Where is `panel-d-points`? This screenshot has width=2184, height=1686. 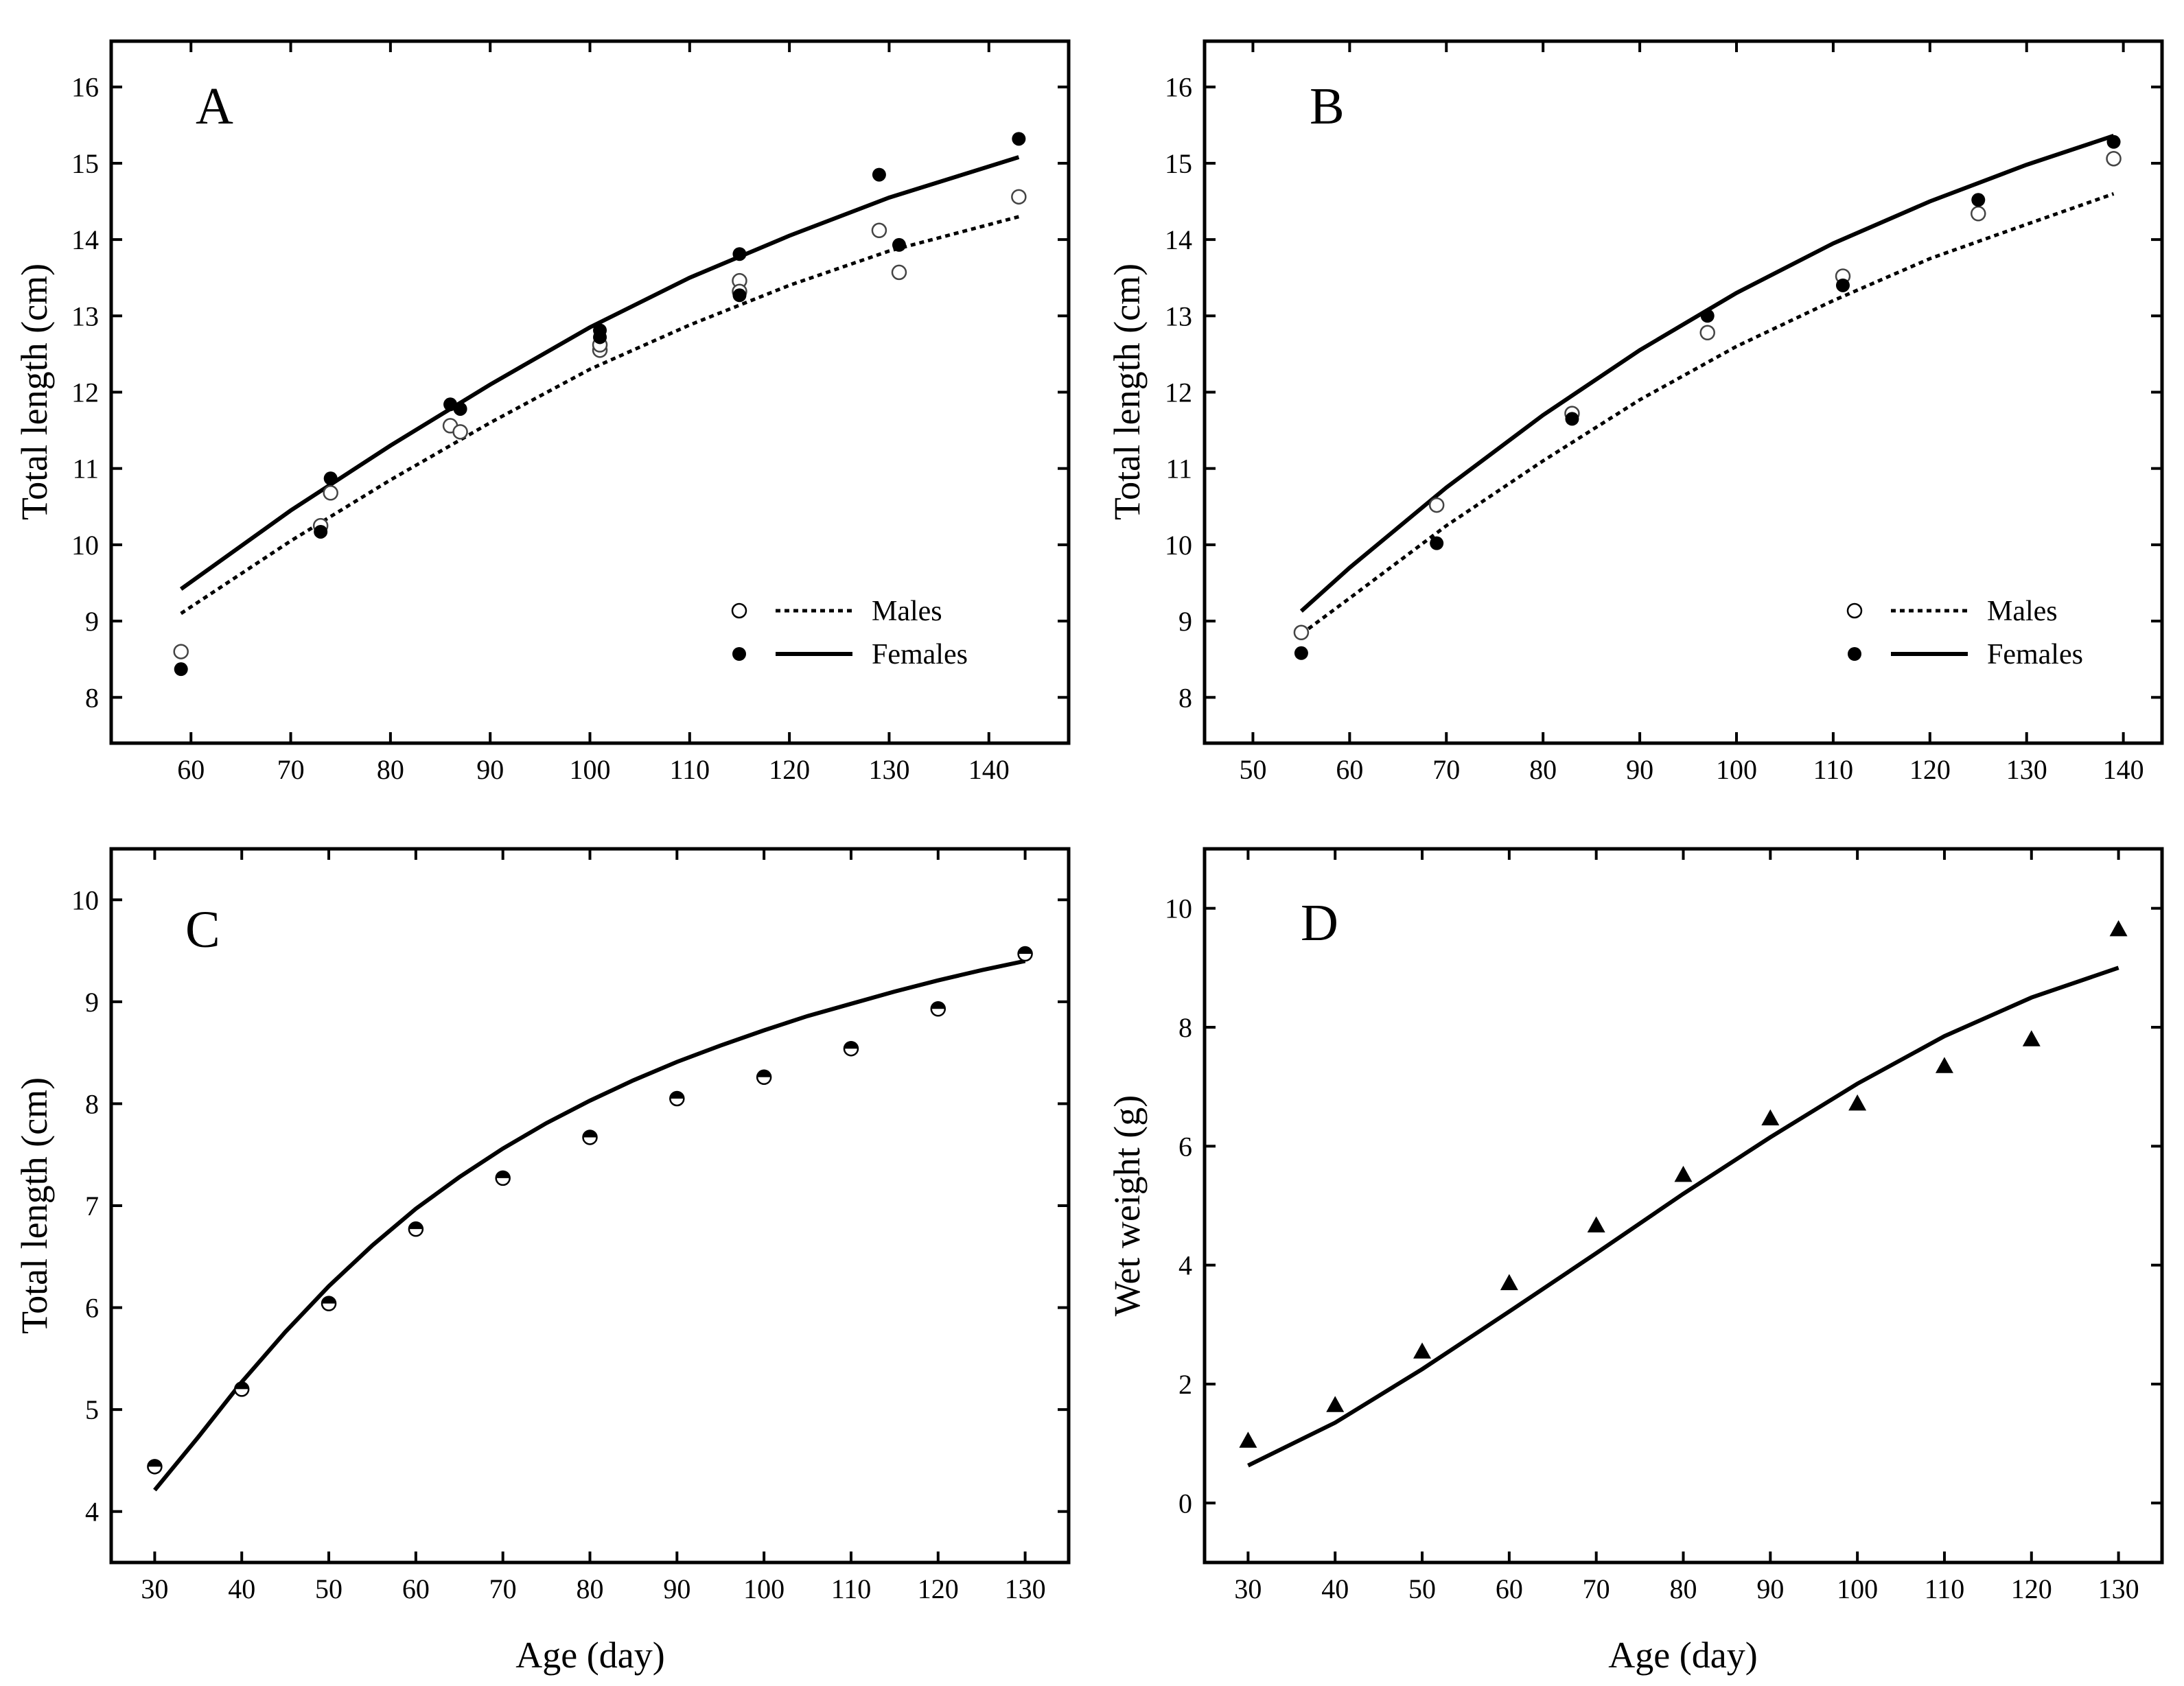
panel-d-points is located at coordinates (1683, 1184).